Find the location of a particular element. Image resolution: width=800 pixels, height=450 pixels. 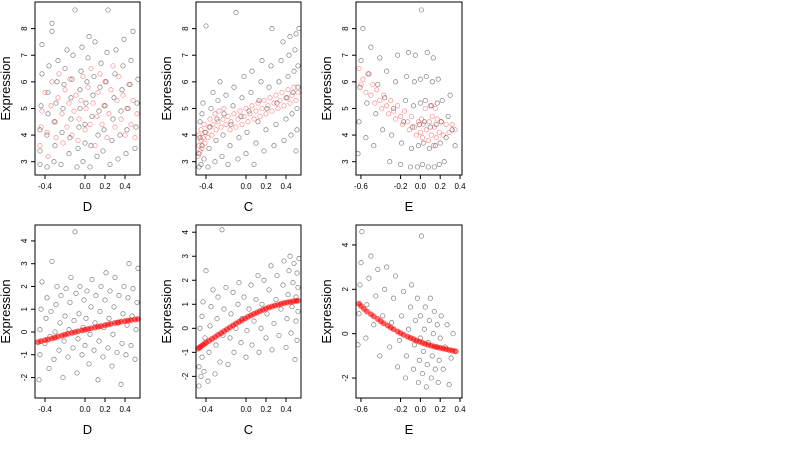

y-tick-label: 4 is located at coordinates (185, 134).